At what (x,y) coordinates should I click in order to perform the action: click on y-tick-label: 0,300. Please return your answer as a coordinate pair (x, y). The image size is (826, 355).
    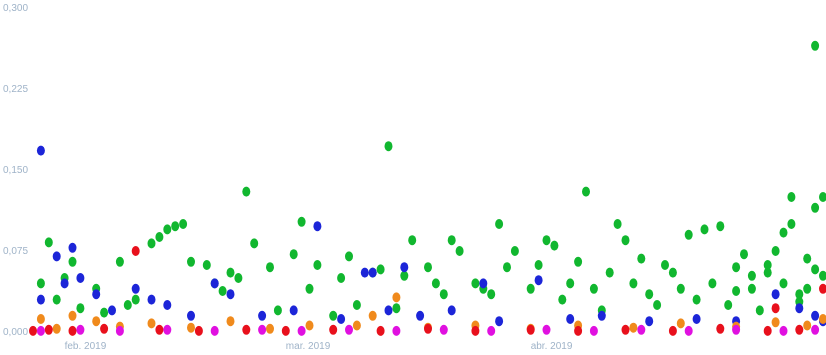
    Looking at the image, I should click on (15, 8).